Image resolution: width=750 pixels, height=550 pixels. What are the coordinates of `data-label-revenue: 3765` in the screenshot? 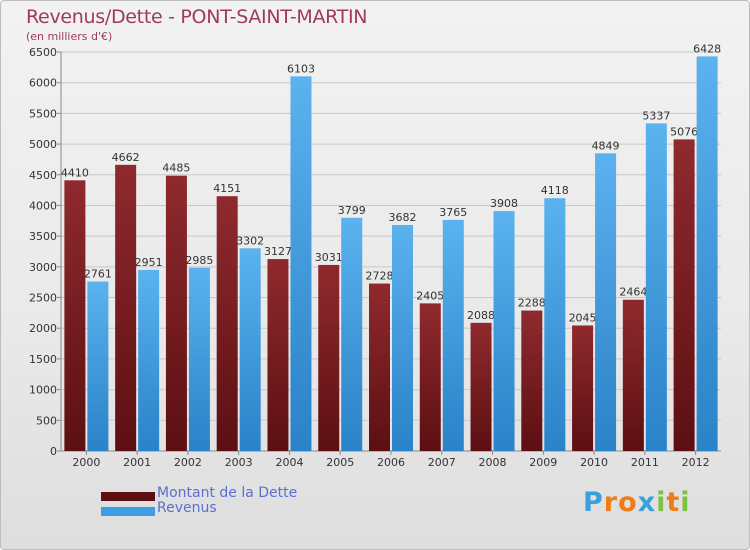 It's located at (453, 212).